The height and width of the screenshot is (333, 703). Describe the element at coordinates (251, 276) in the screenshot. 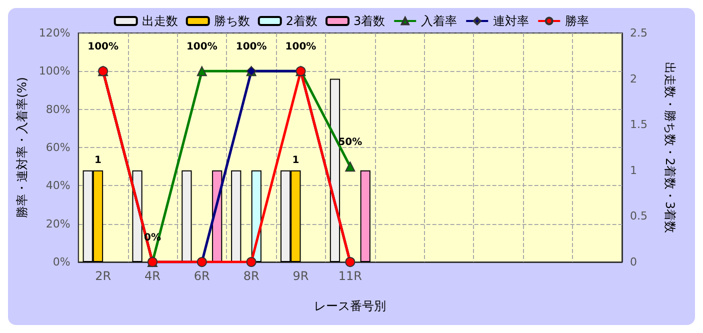

I see `x-tick-label: 8R` at that location.